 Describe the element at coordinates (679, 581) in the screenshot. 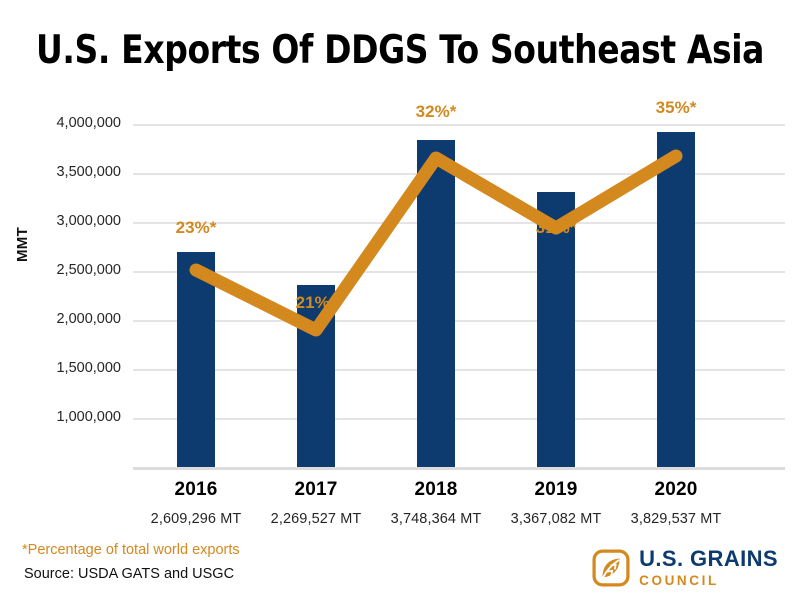

I see `logo-secondary-text: COUNCIL` at that location.